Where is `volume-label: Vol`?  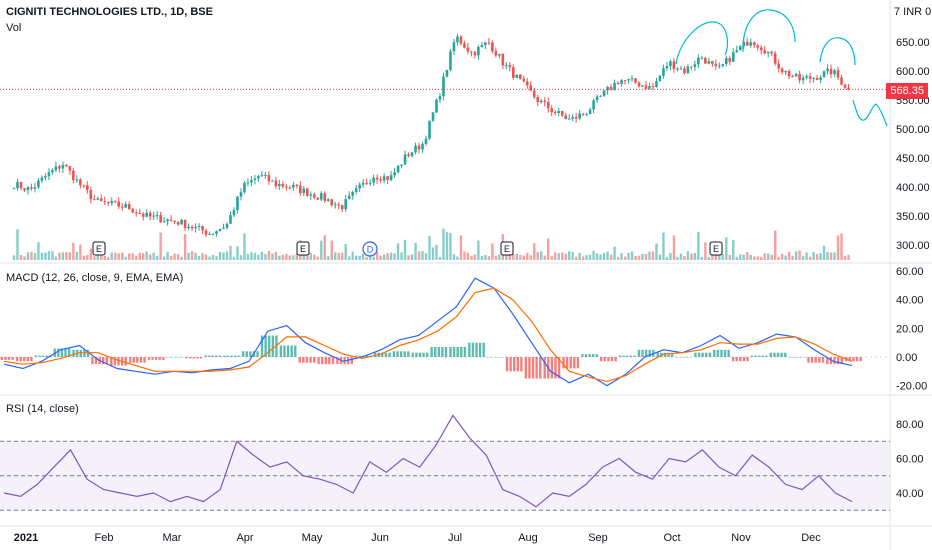
volume-label: Vol is located at coordinates (14, 28).